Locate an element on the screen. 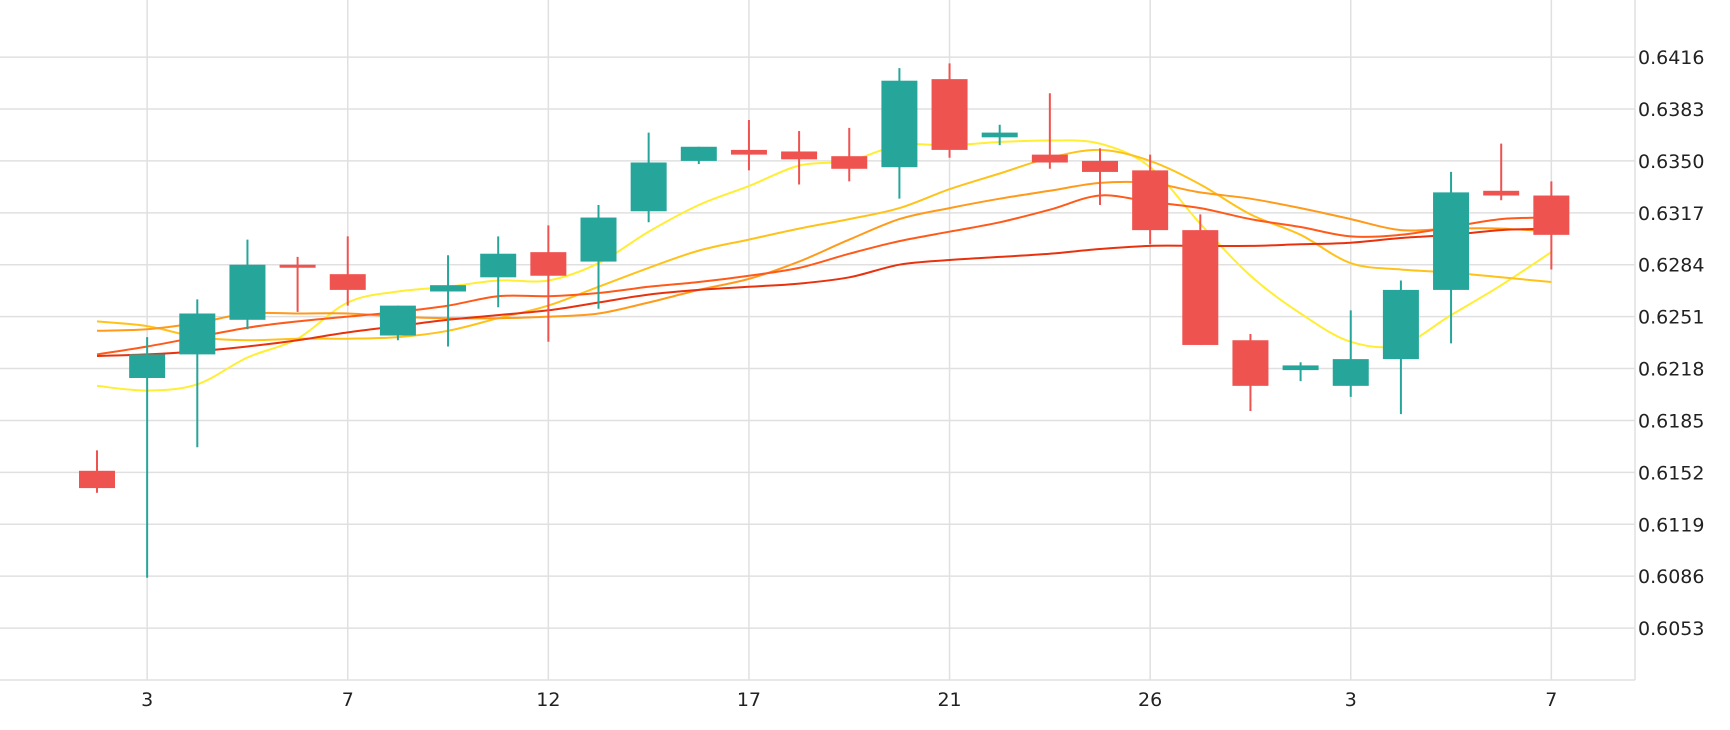 This screenshot has width=1730, height=730. x-tick-label: 17 is located at coordinates (749, 700).